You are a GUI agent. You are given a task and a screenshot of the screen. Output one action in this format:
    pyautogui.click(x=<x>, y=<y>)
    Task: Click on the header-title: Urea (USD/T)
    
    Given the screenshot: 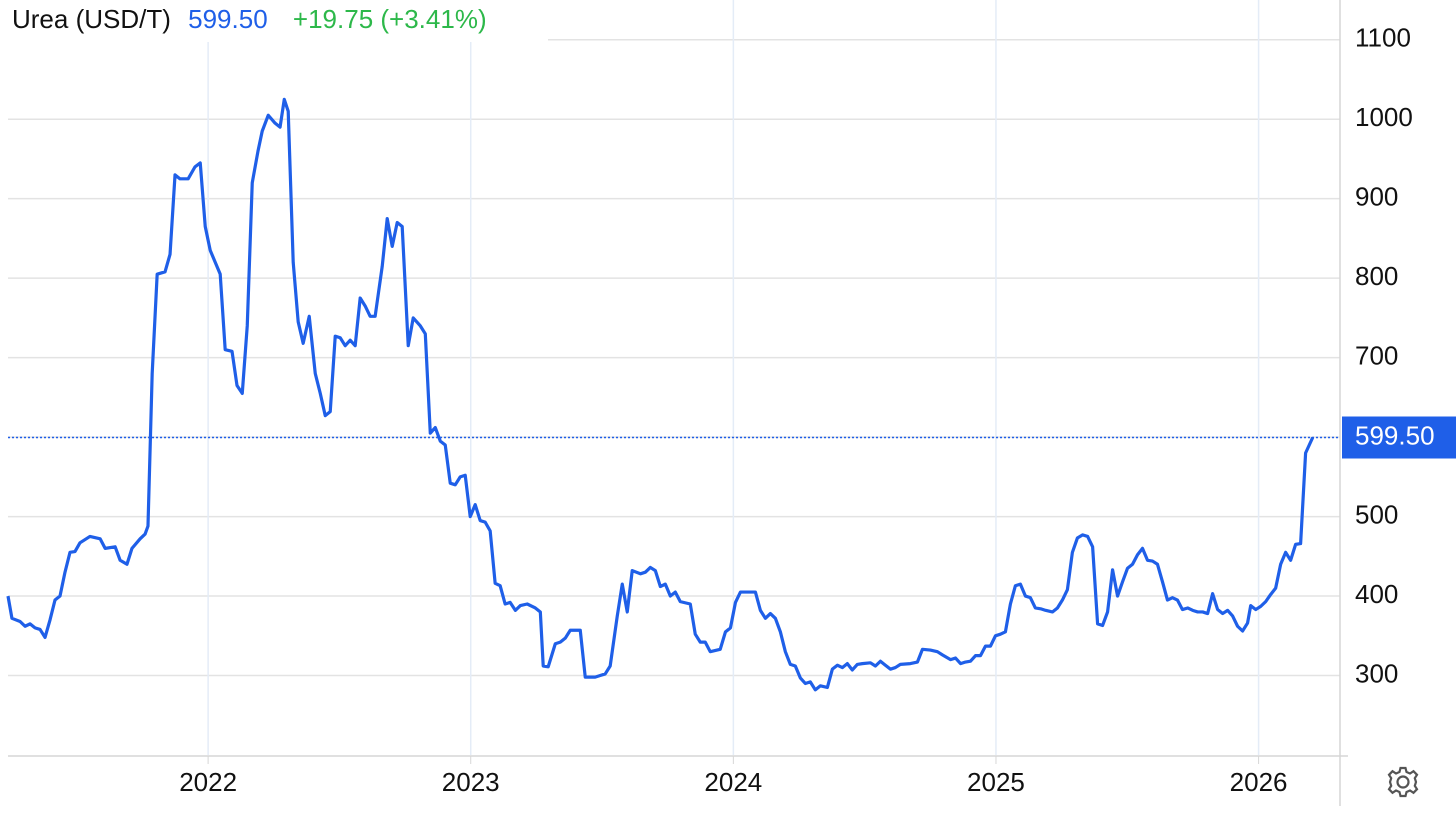 What is the action you would take?
    pyautogui.click(x=91, y=19)
    